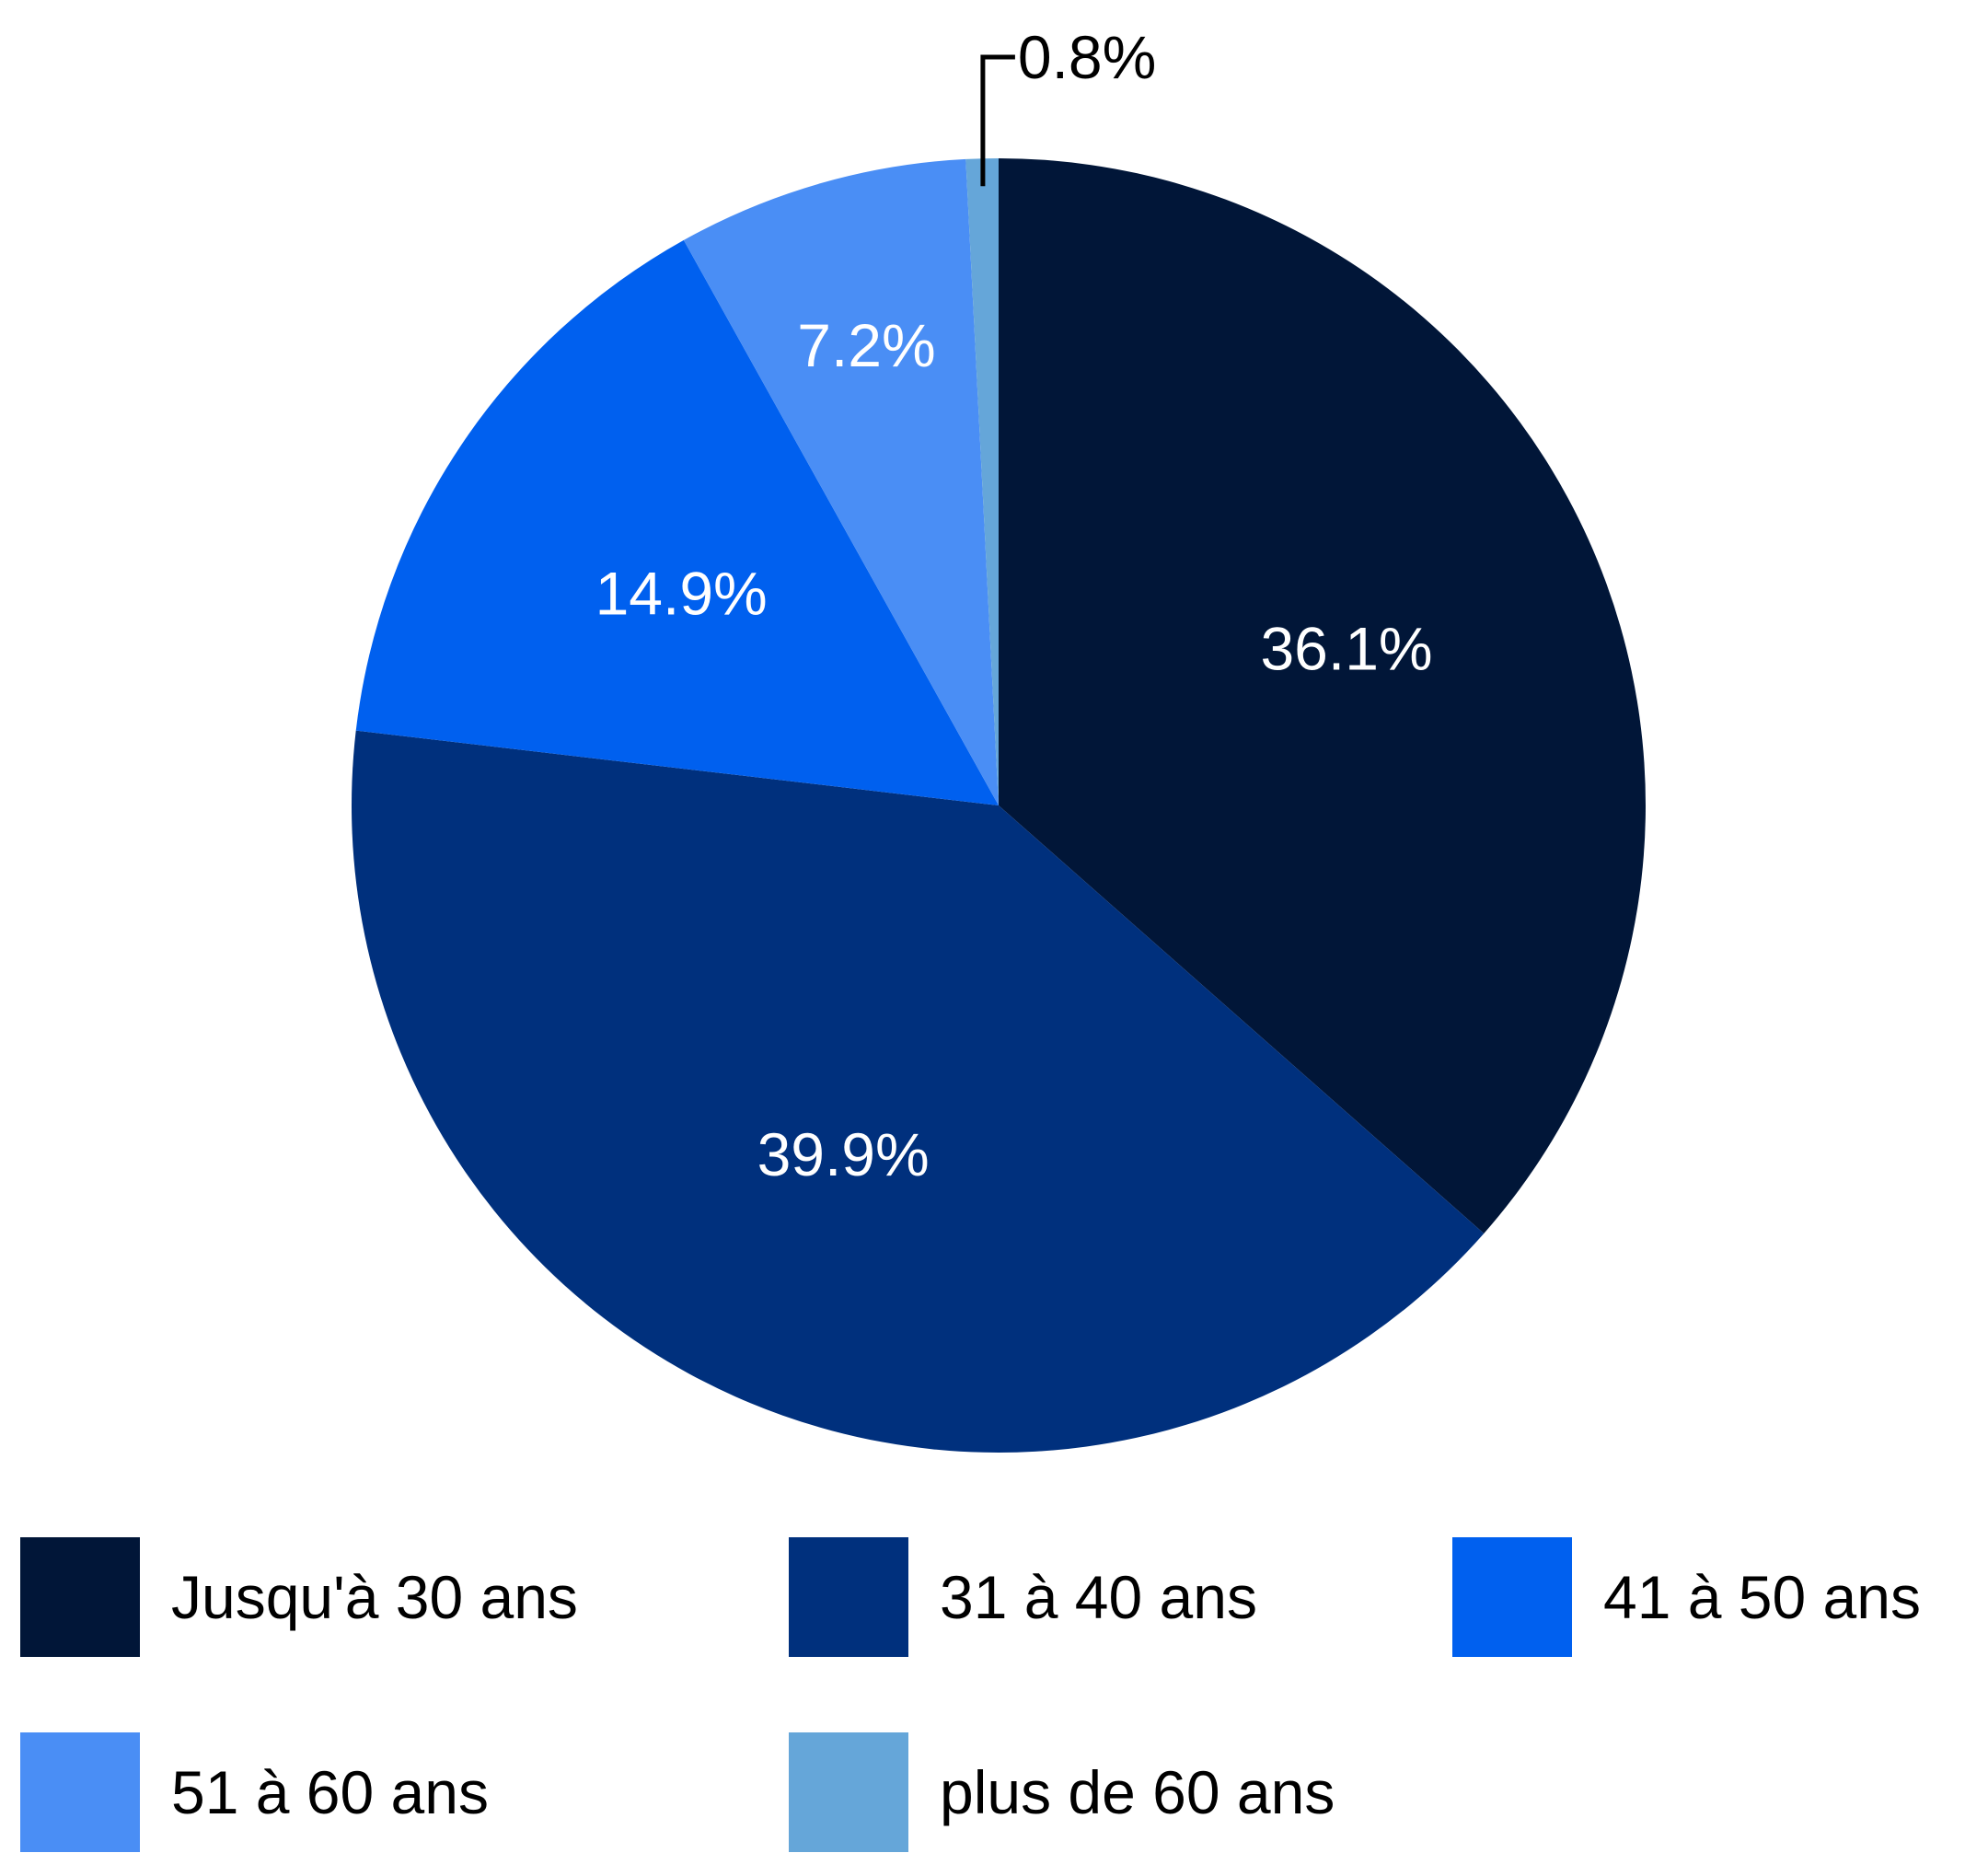 This screenshot has height=1853, width=1988. What do you see at coordinates (1068, 105) in the screenshot?
I see `pie-callouts: 0.8%` at bounding box center [1068, 105].